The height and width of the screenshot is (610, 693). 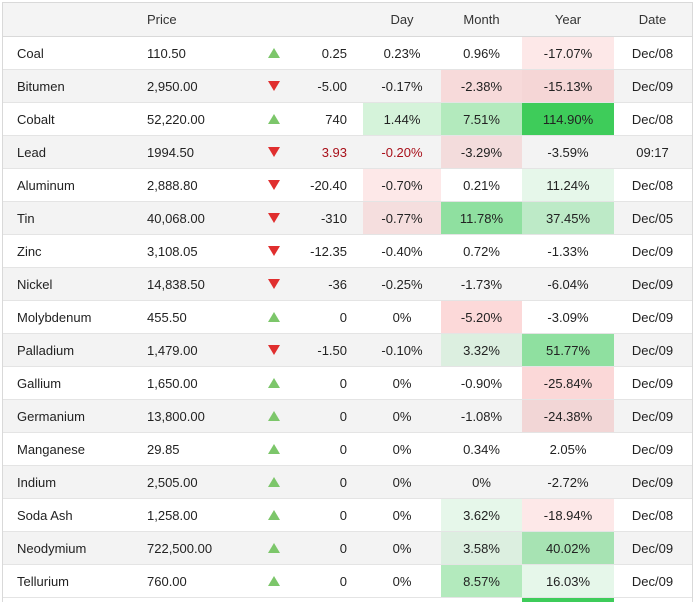 I want to click on change-value: -36, so click(x=337, y=284).